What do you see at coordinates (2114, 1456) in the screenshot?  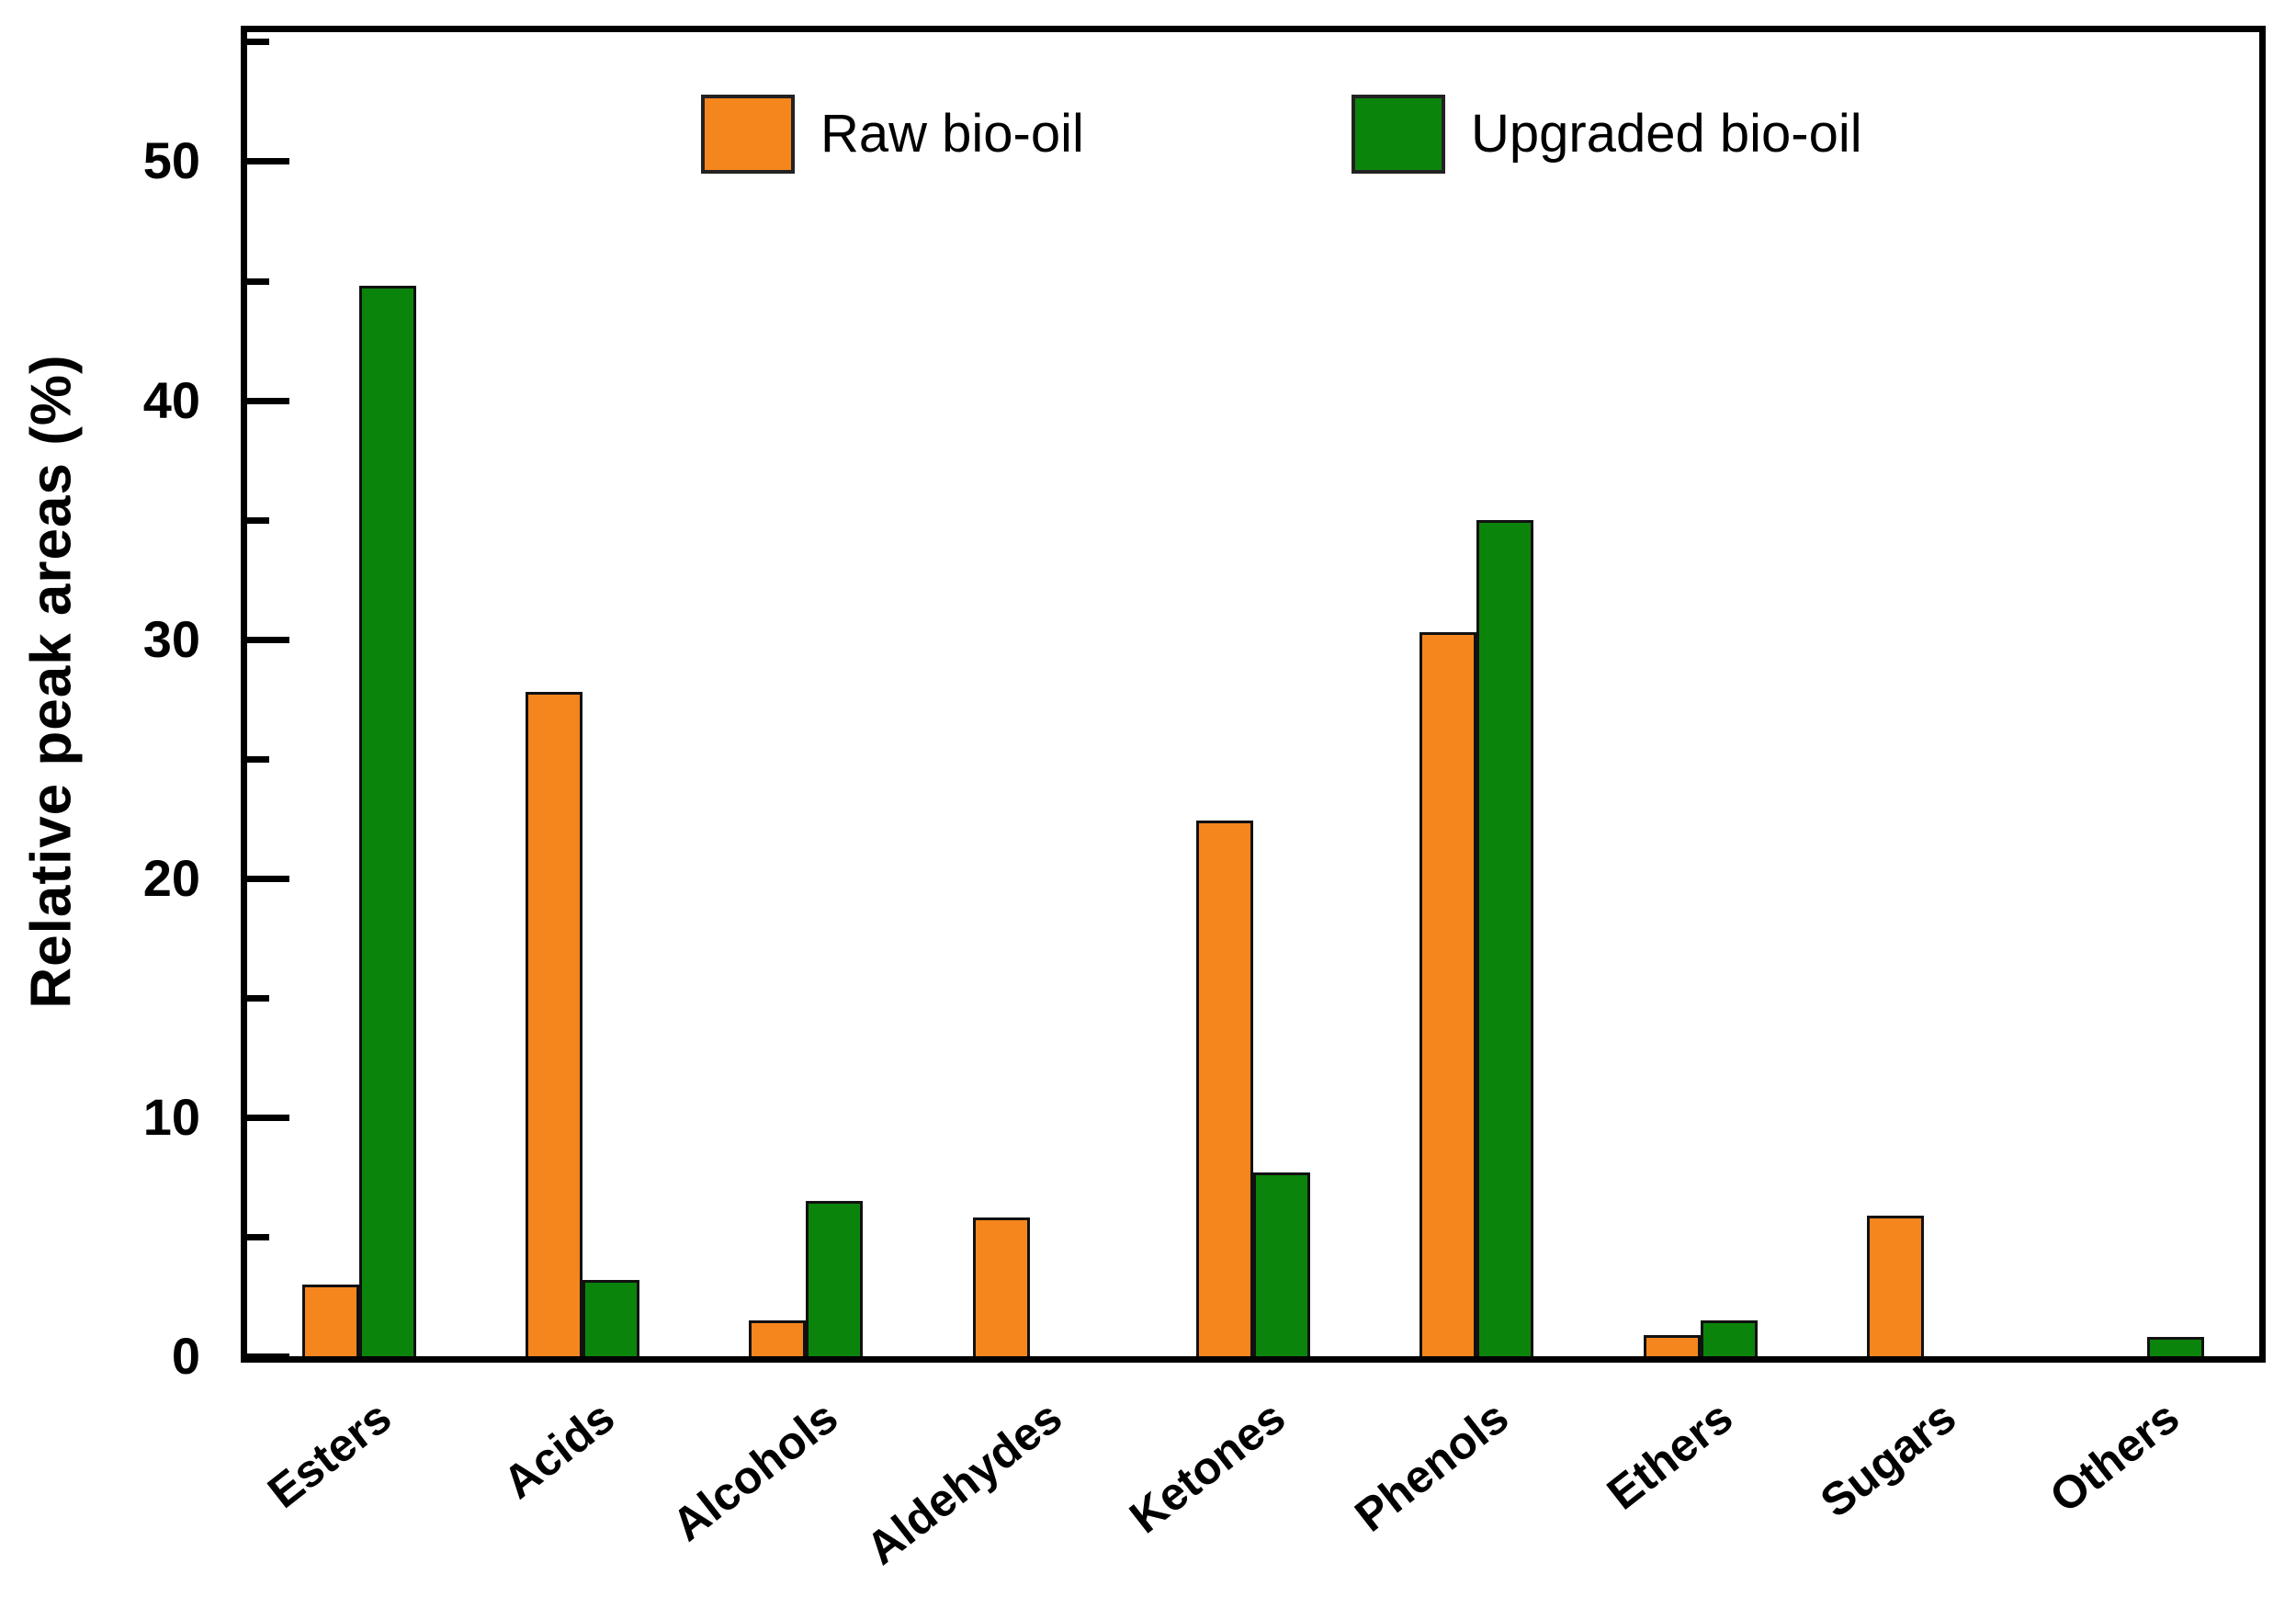 I see `x-category-label-others: Others` at bounding box center [2114, 1456].